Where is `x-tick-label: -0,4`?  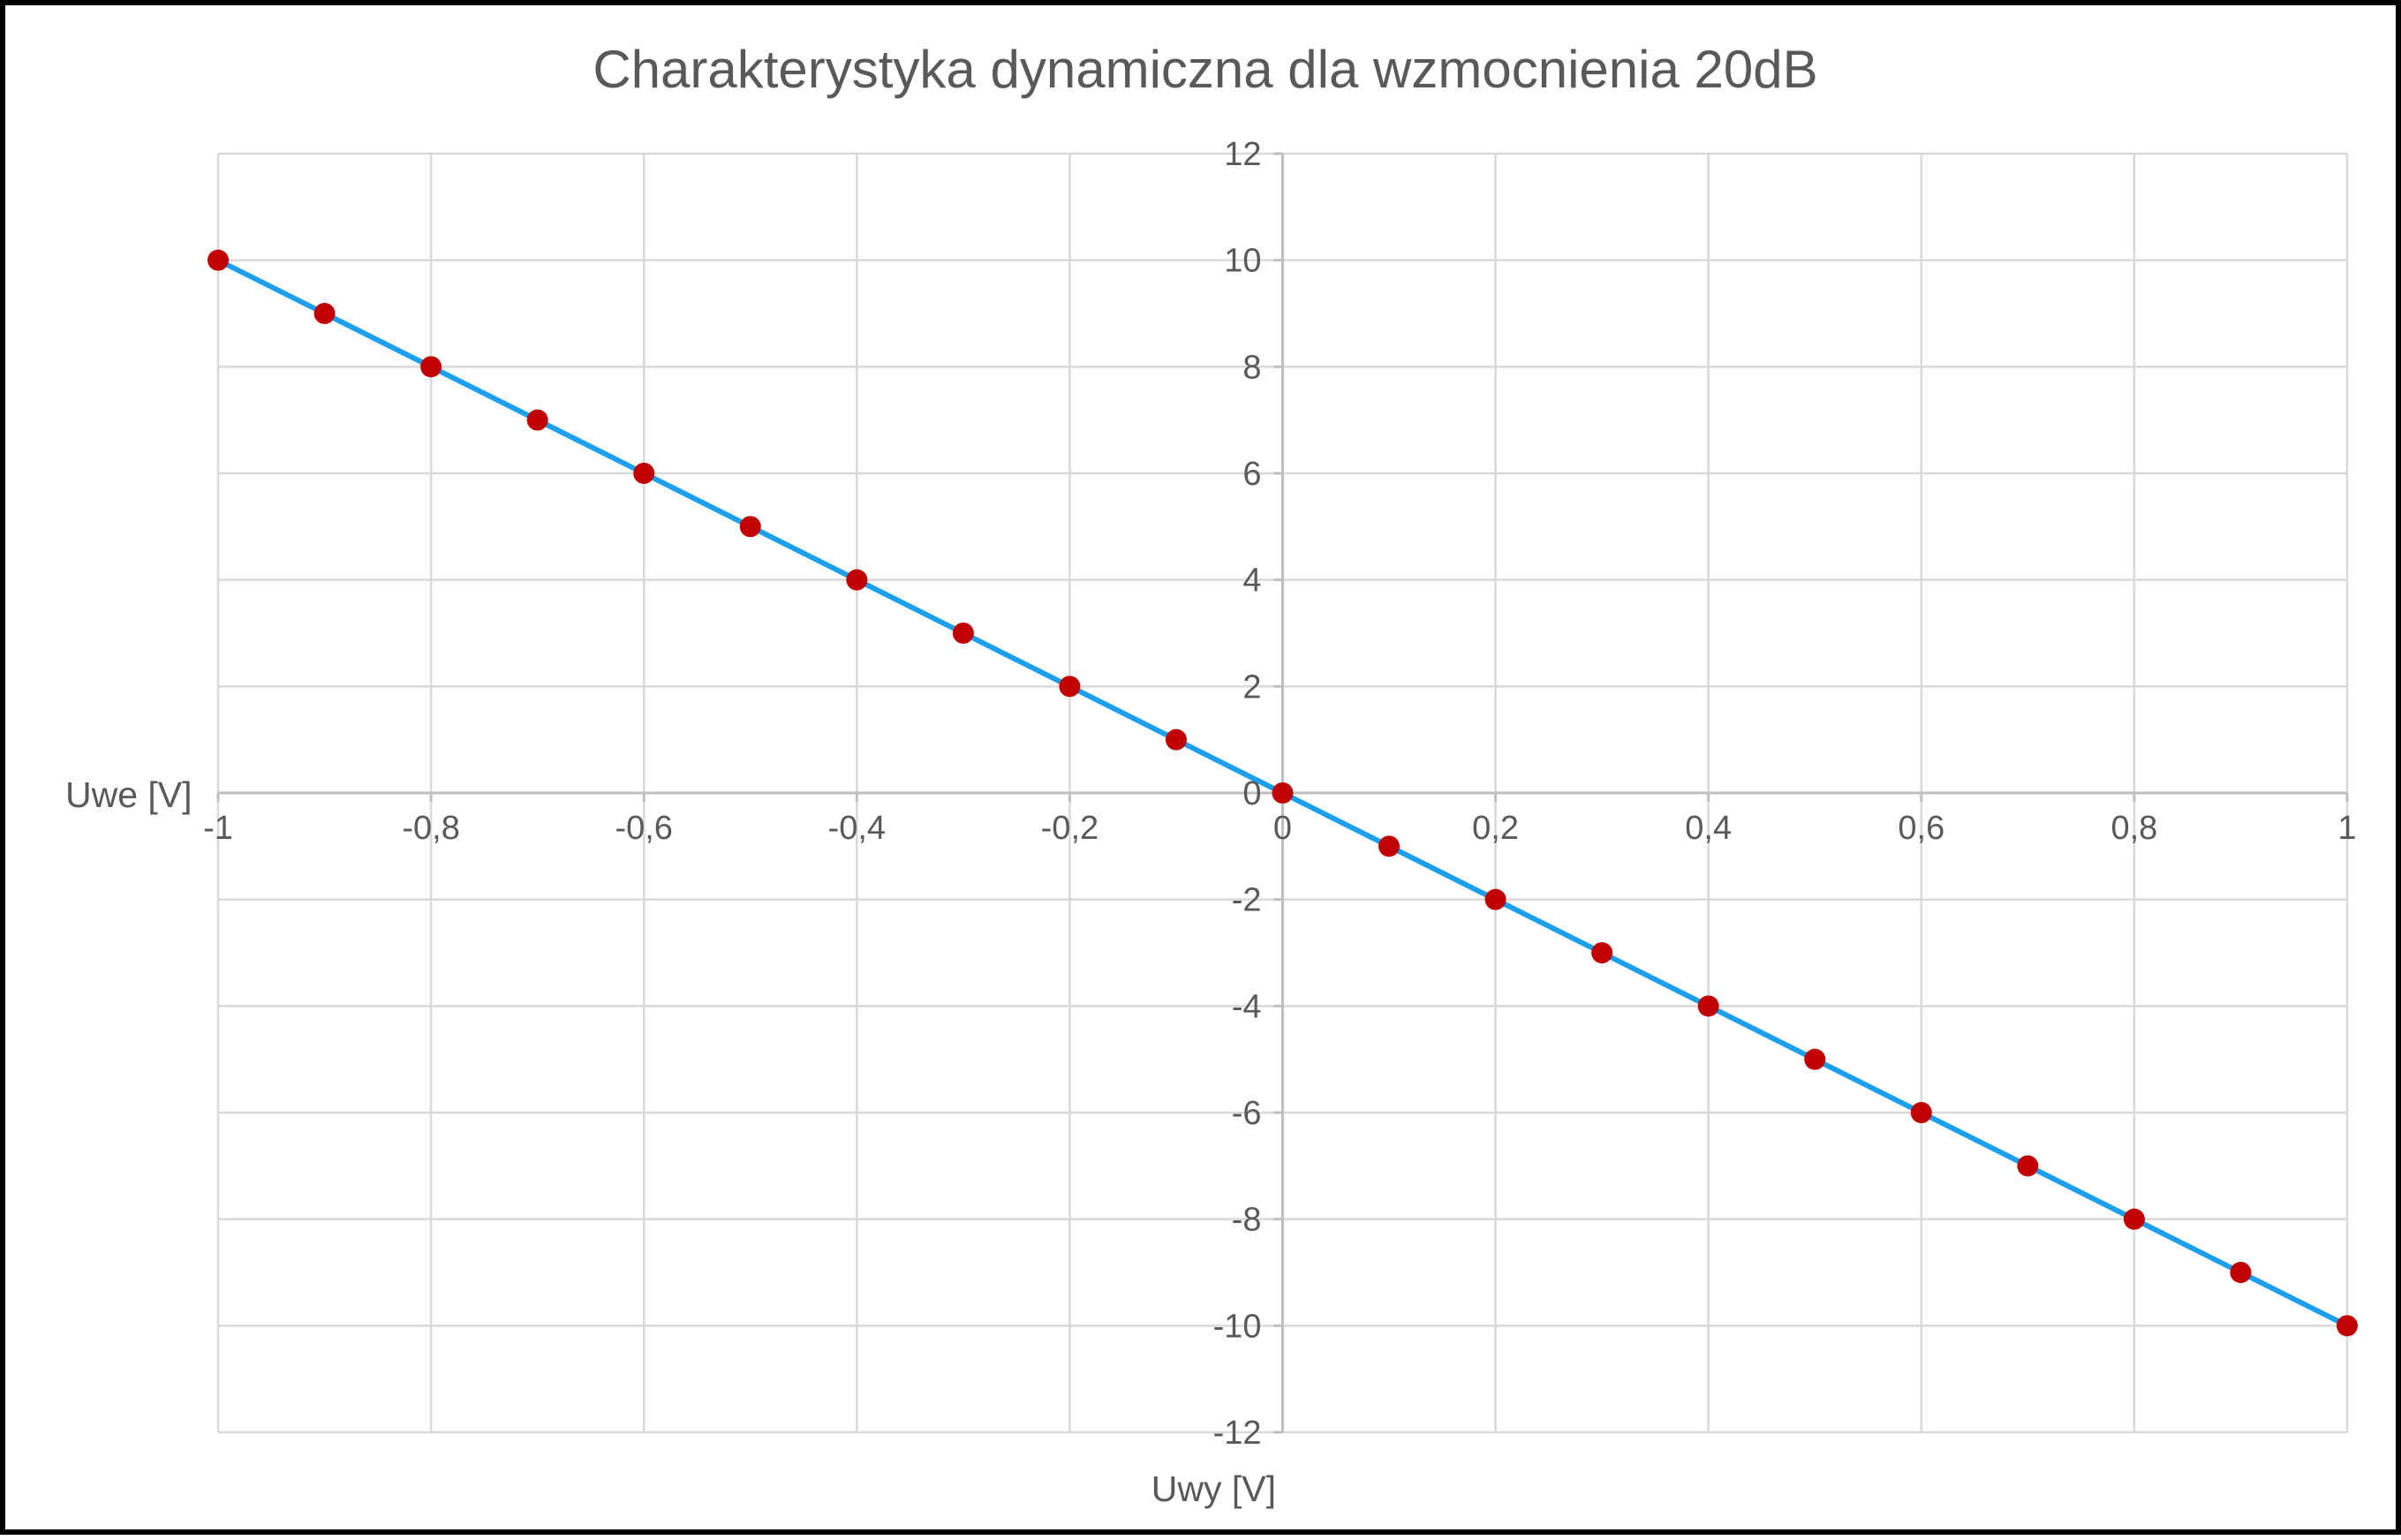
x-tick-label: -0,4 is located at coordinates (857, 828).